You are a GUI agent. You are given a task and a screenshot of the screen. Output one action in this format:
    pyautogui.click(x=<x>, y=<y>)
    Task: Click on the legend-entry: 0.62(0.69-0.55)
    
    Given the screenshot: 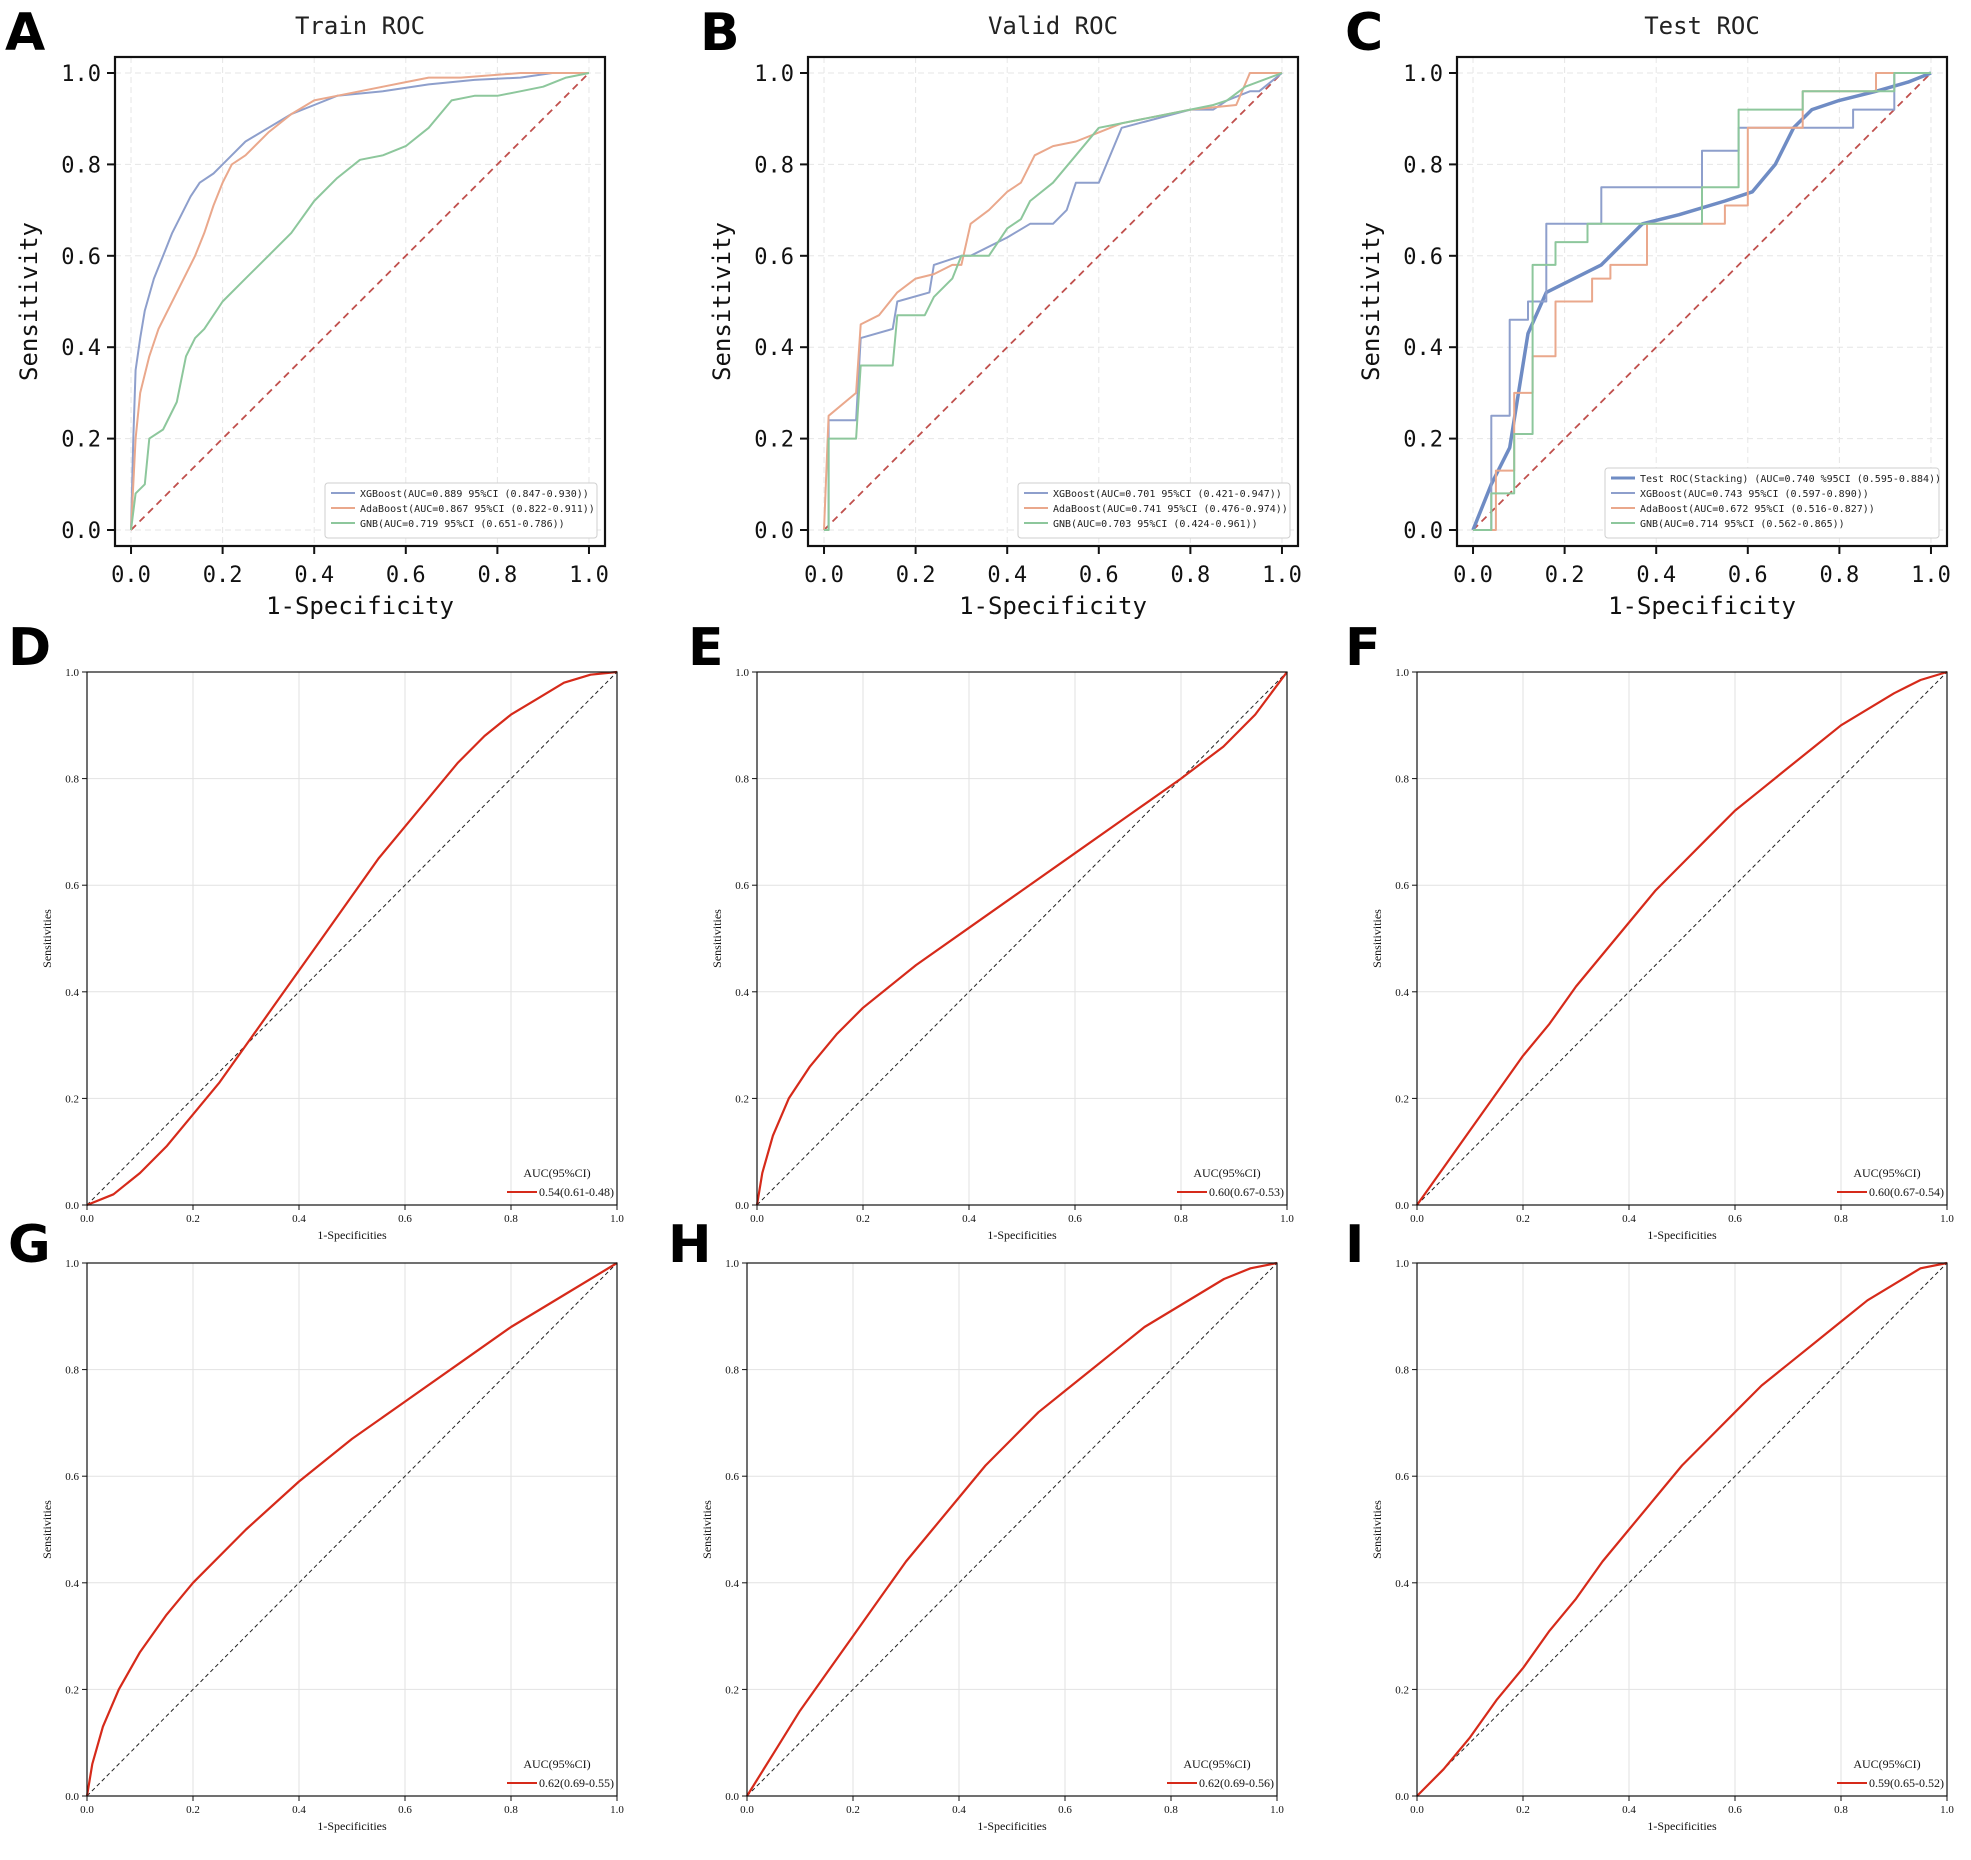 What is the action you would take?
    pyautogui.click(x=576, y=1783)
    